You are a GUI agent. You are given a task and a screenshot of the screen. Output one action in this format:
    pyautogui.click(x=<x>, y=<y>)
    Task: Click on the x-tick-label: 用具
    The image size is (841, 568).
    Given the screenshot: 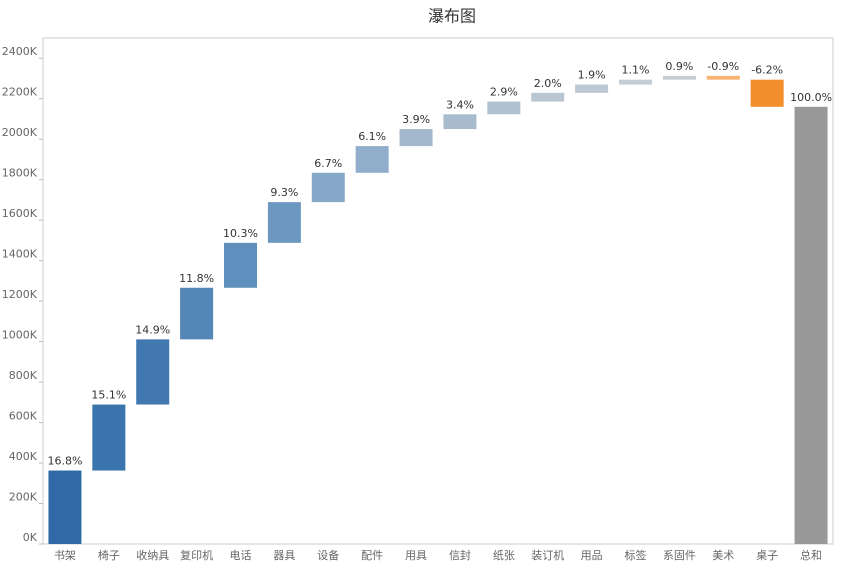 What is the action you would take?
    pyautogui.click(x=416, y=555)
    